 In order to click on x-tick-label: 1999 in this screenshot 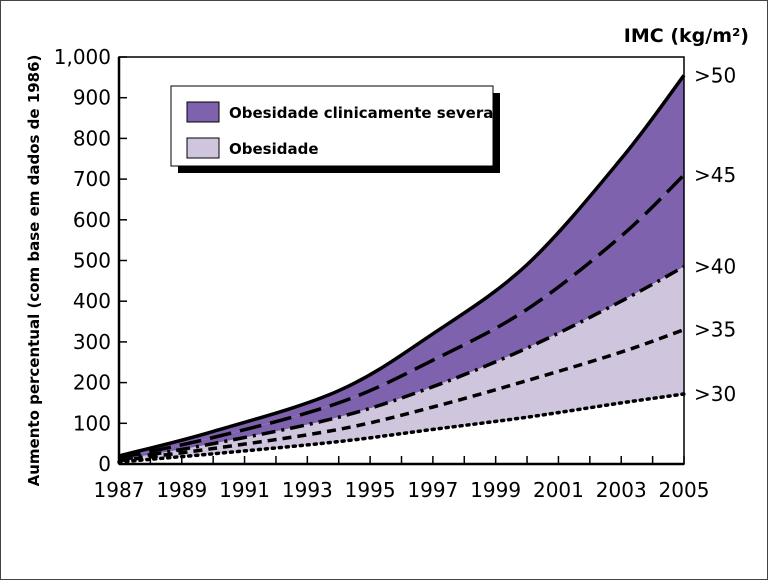, I will do `click(495, 490)`.